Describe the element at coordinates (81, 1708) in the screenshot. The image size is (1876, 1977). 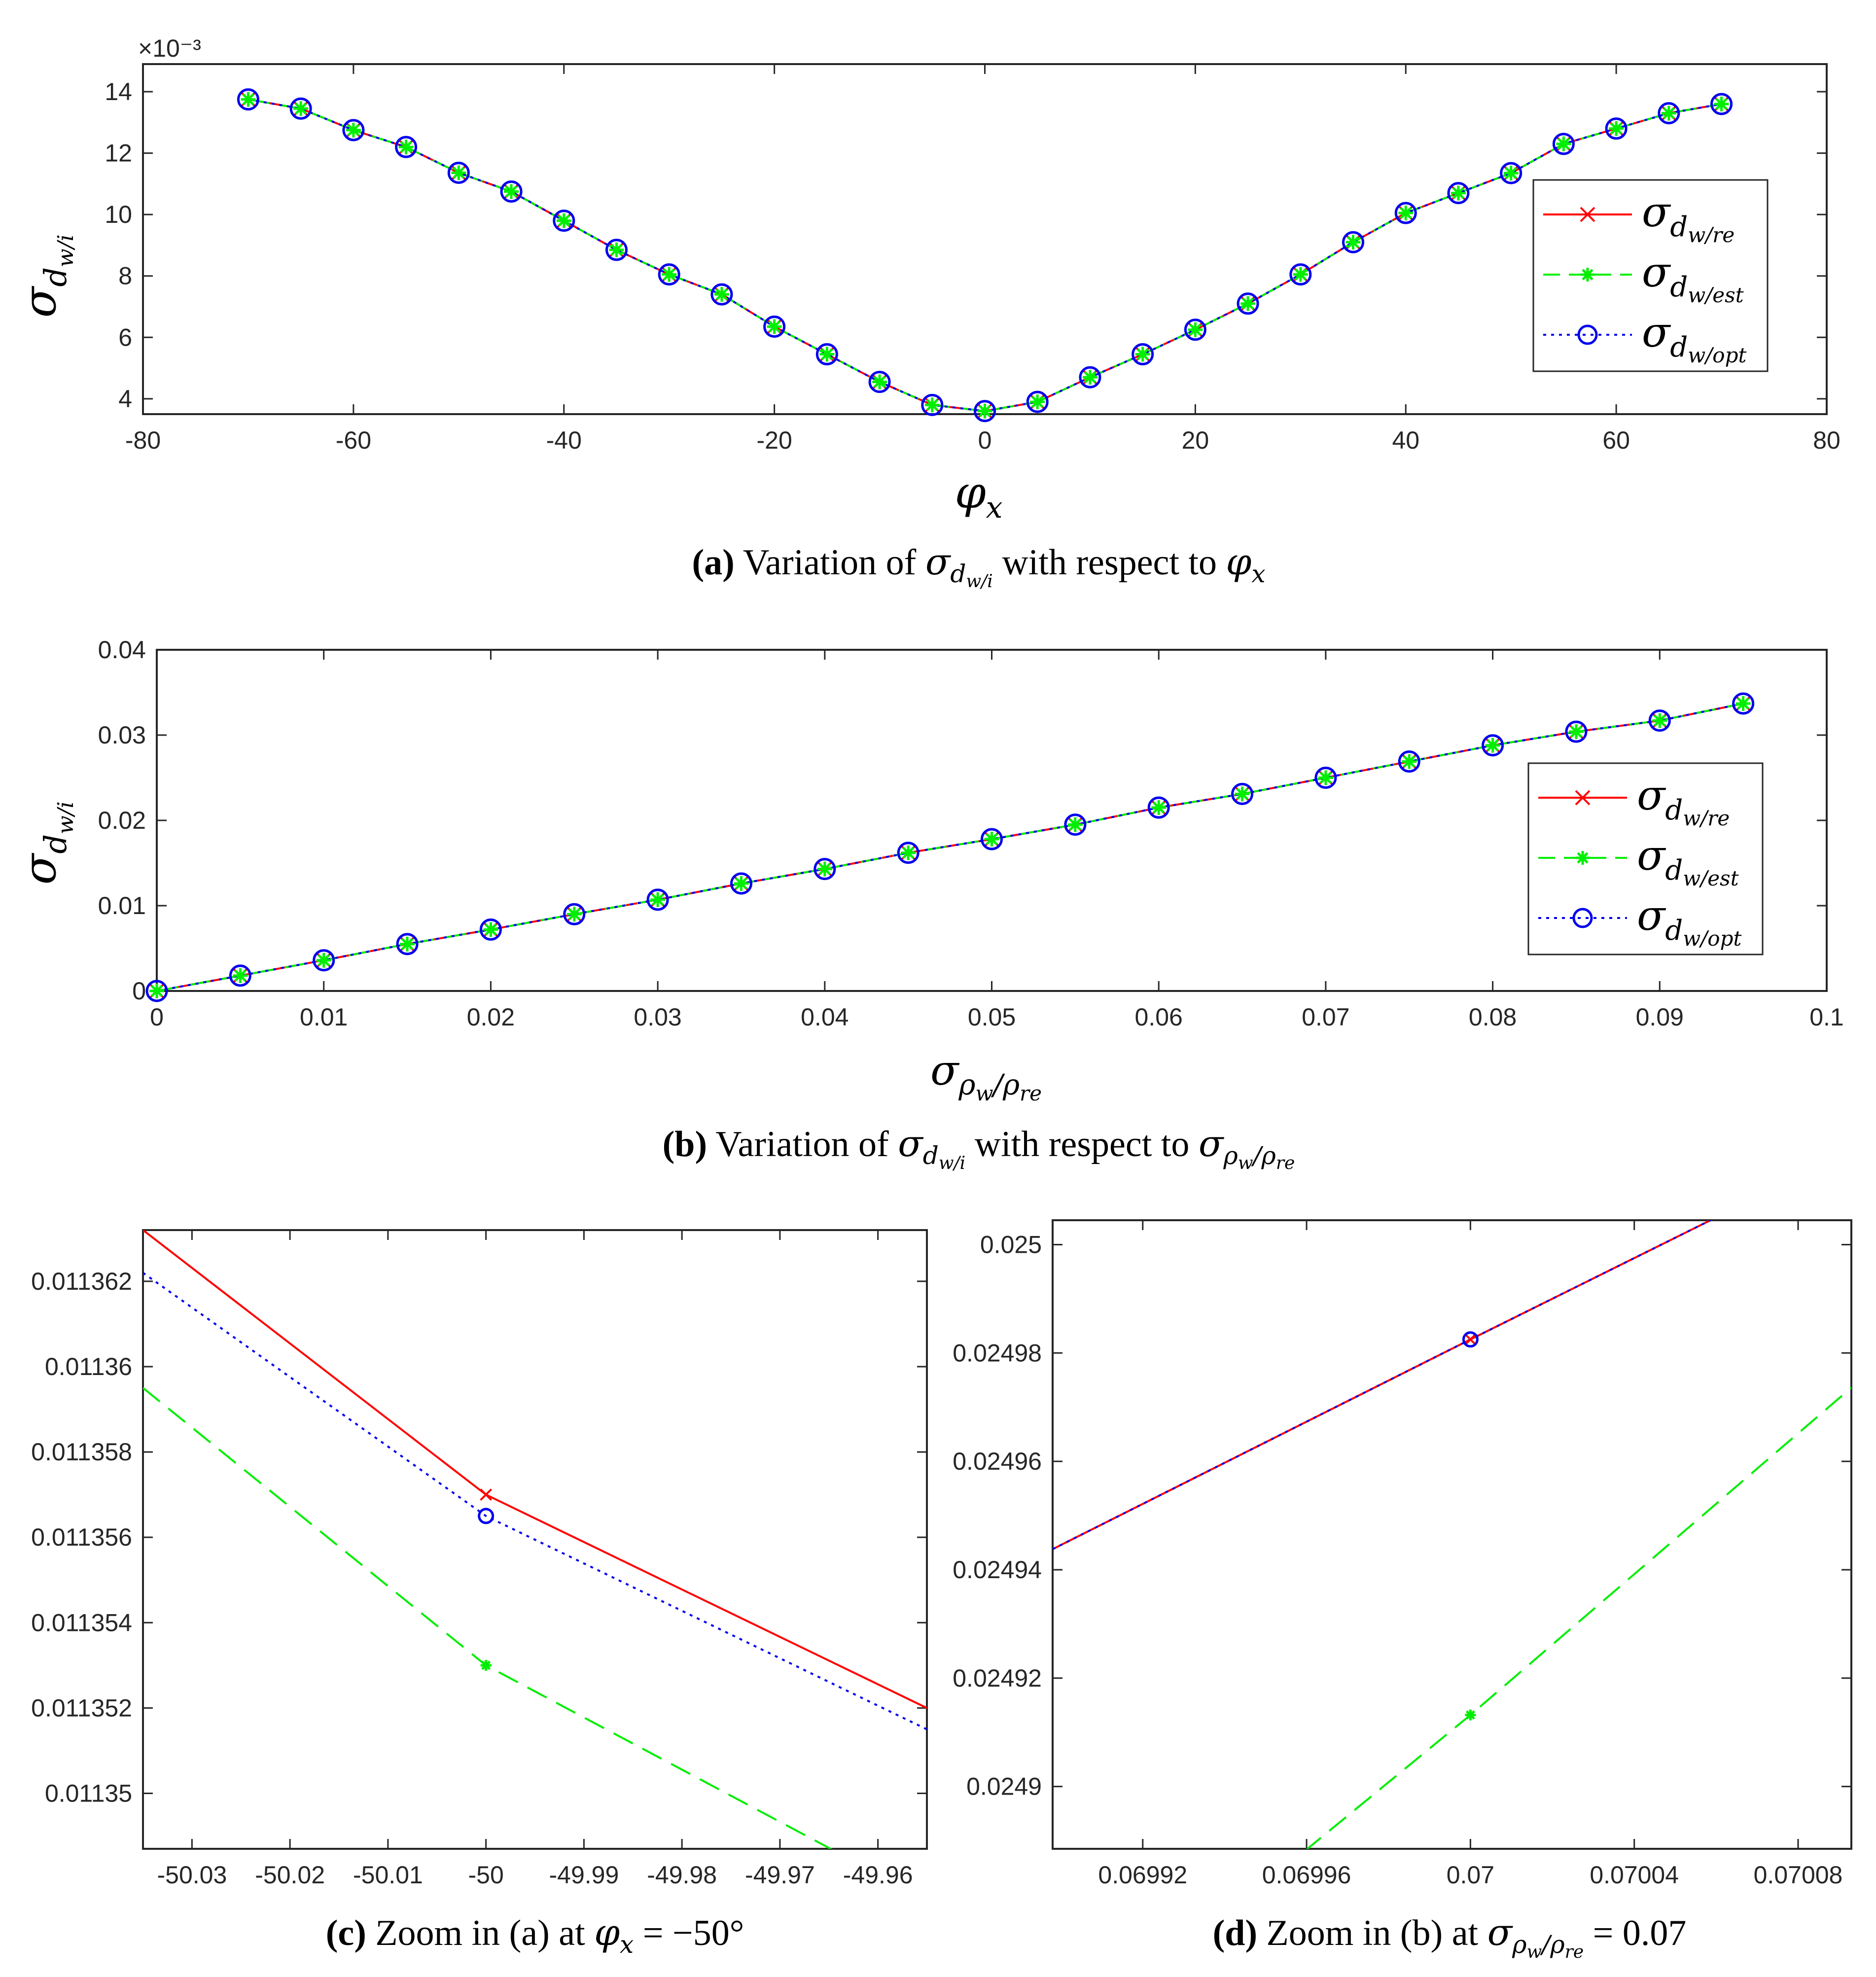
I see `c-ytick-label: 0.011352` at that location.